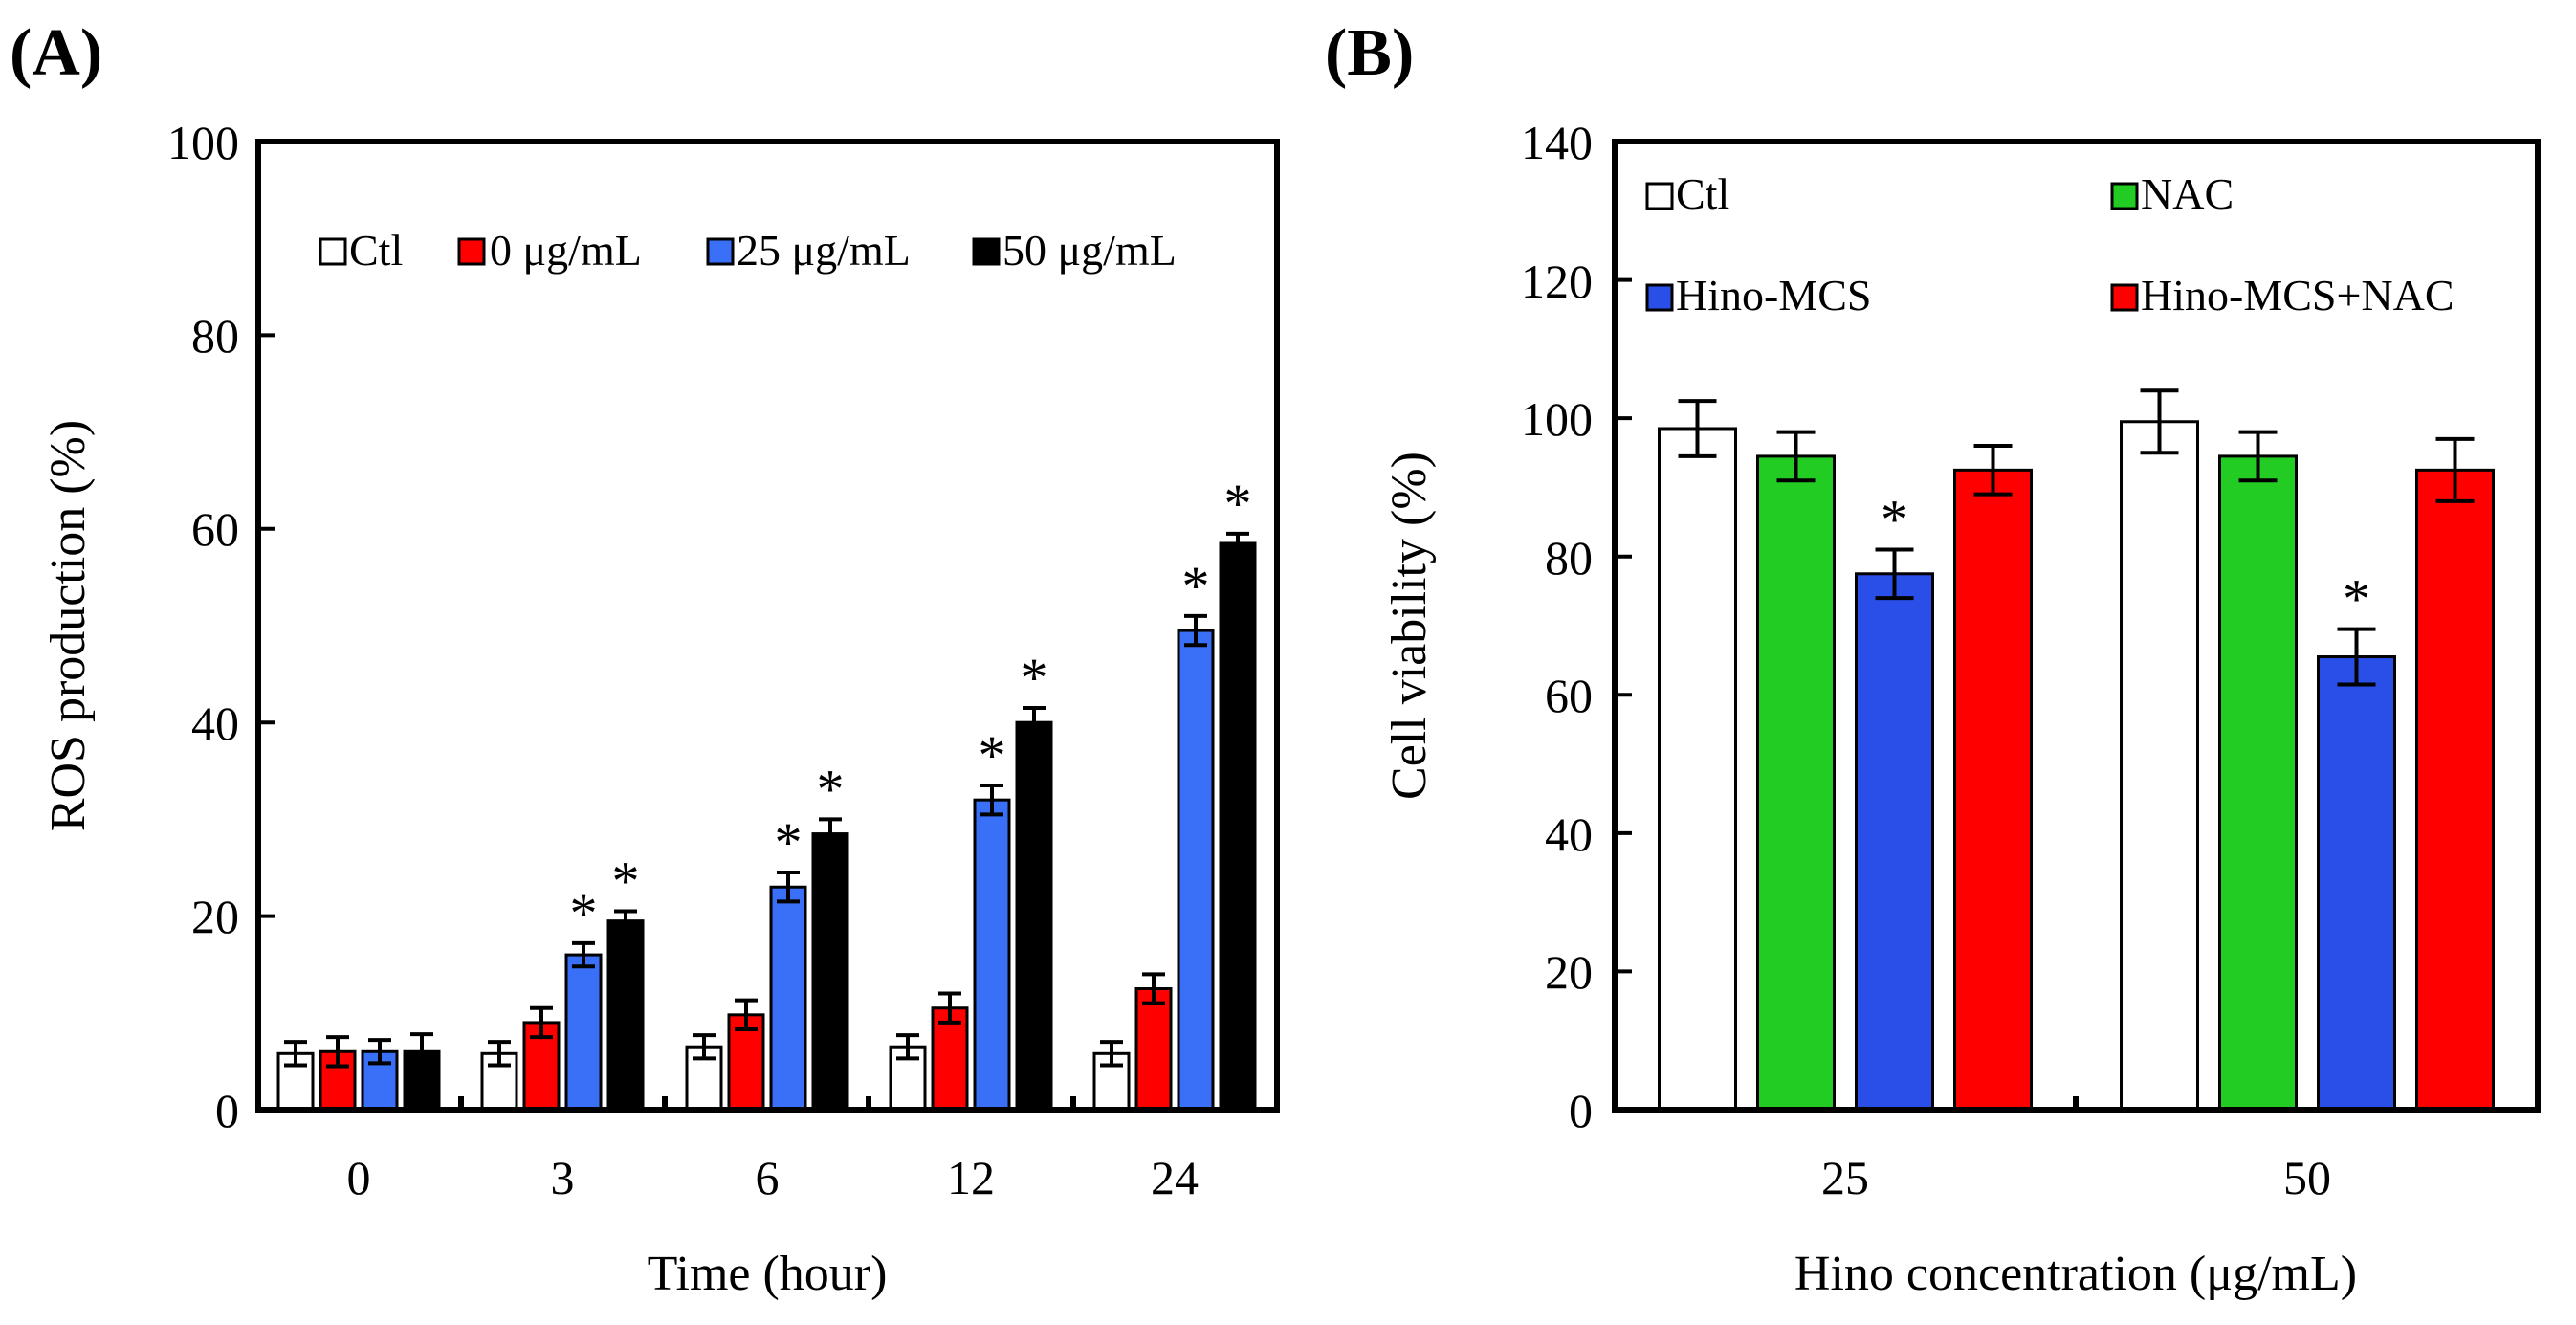 This screenshot has width=2576, height=1325. What do you see at coordinates (626, 881) in the screenshot?
I see `a-significance-50-g-ml-3: *` at bounding box center [626, 881].